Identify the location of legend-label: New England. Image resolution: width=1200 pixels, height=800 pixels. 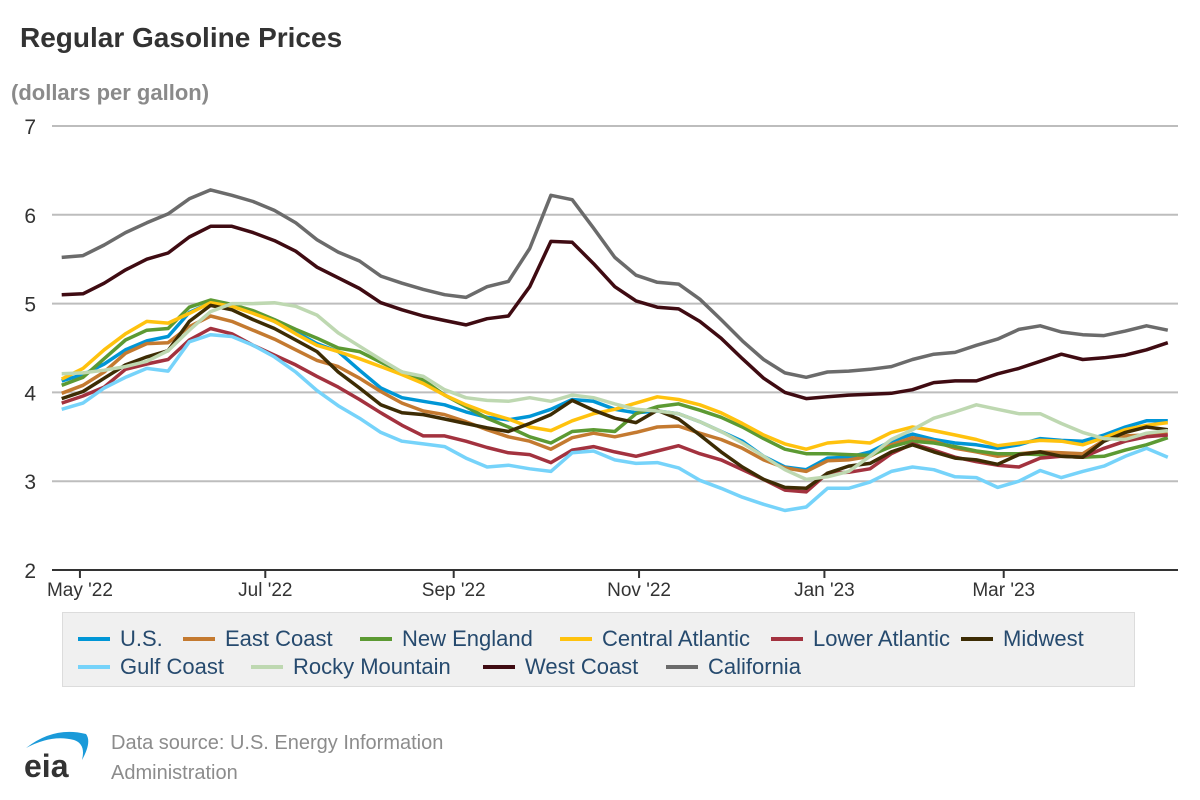
(467, 638).